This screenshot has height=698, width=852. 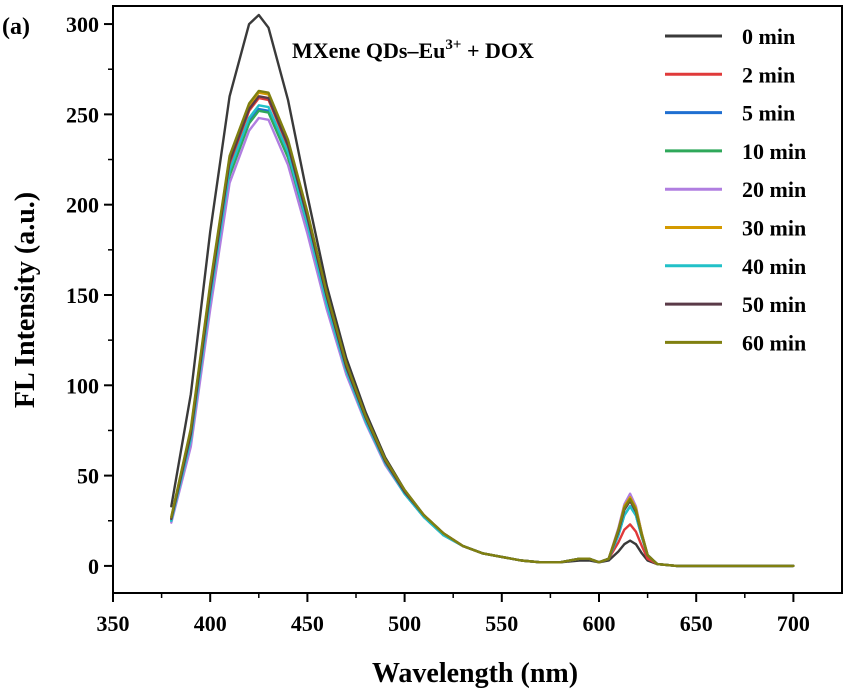 What do you see at coordinates (210, 623) in the screenshot?
I see `x-tick-label: 400` at bounding box center [210, 623].